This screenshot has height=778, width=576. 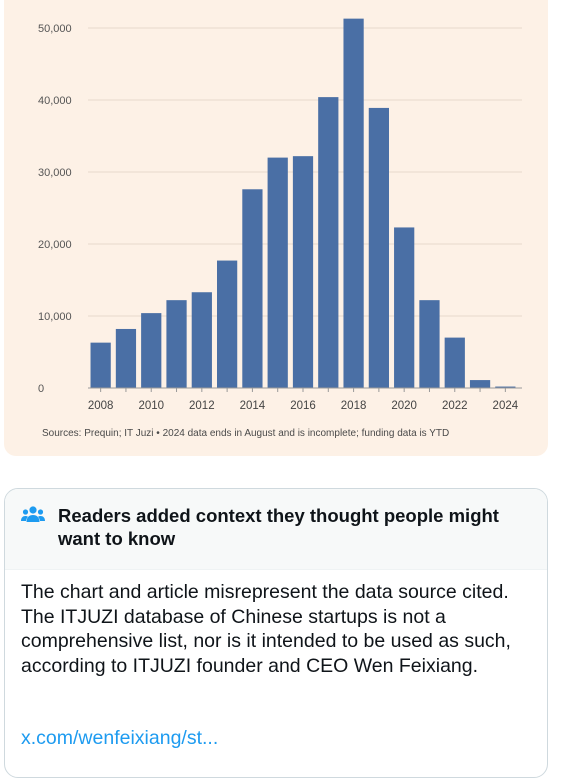 What do you see at coordinates (55, 101) in the screenshot?
I see `y-tick-label: 40,000` at bounding box center [55, 101].